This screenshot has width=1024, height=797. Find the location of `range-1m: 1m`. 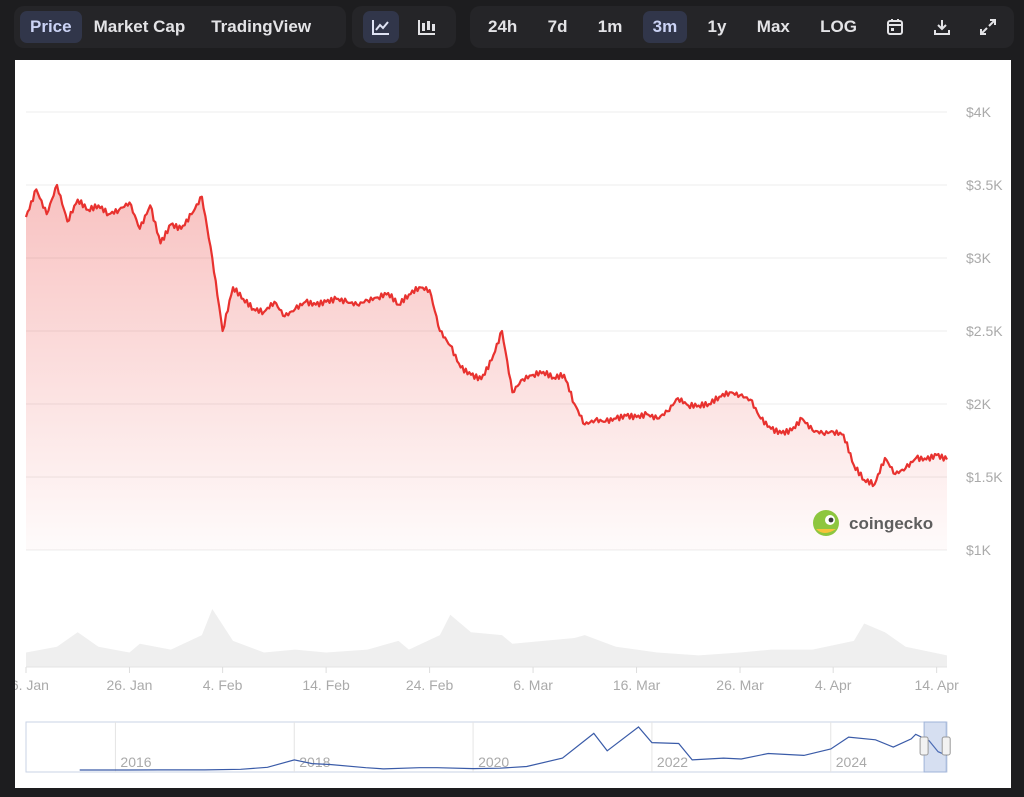

range-1m: 1m is located at coordinates (610, 26).